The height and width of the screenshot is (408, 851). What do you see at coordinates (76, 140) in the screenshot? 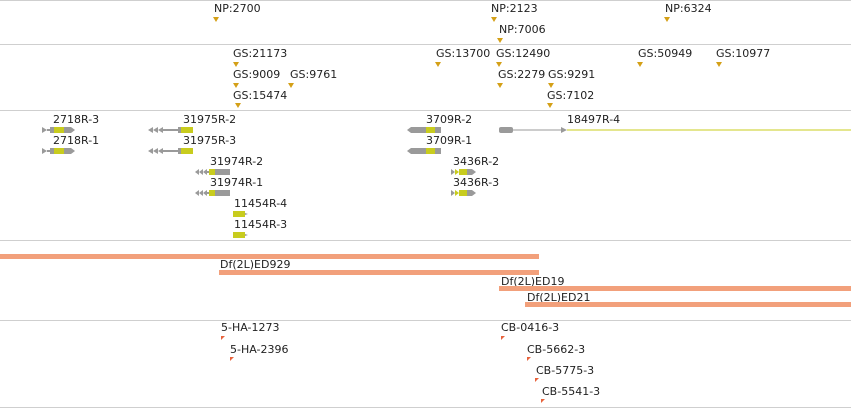
I see `transcript-label: 2718R-1` at bounding box center [76, 140].